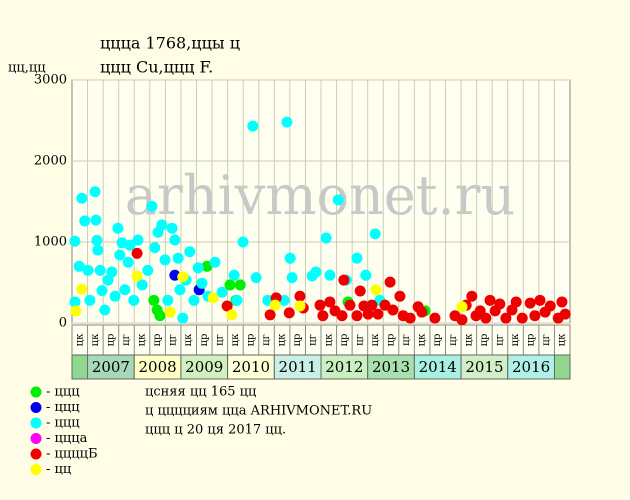  Describe the element at coordinates (200, 392) in the screenshot. I see `note: цcняя цц 165 цц` at that location.